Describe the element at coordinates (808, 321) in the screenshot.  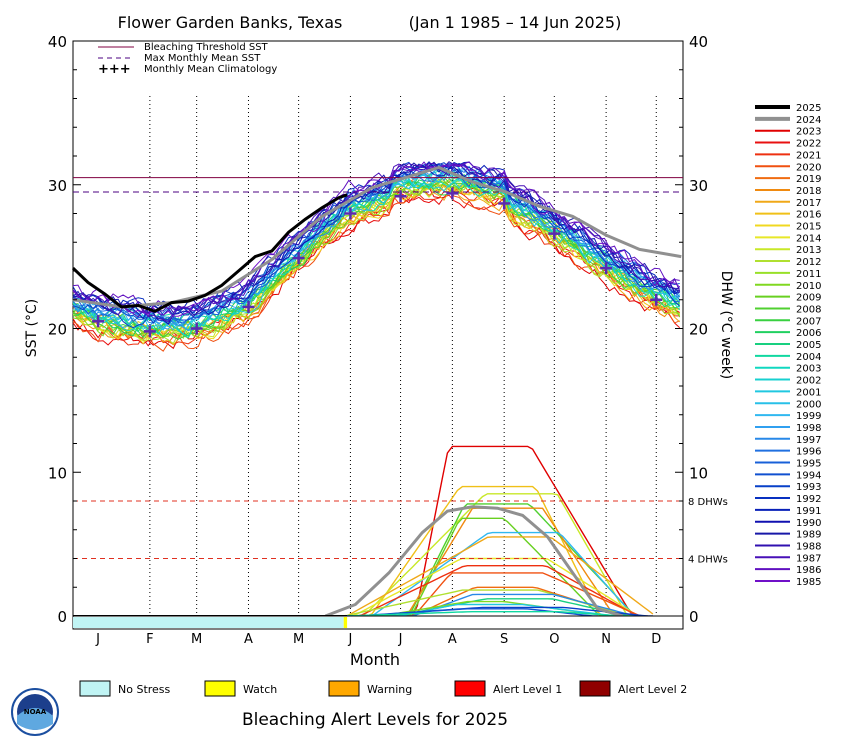
I see `year-legend-label: 2007` at that location.